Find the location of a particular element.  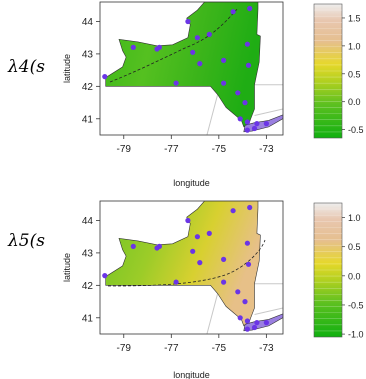

colorbar-tick-label: -1.0 is located at coordinates (356, 335).